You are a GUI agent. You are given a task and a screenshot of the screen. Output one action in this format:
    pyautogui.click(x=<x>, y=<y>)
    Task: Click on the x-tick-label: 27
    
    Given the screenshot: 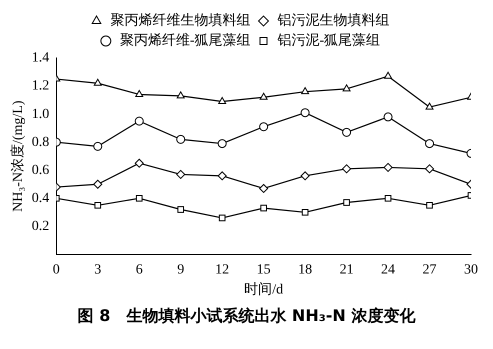 What is the action you would take?
    pyautogui.click(x=429, y=270)
    